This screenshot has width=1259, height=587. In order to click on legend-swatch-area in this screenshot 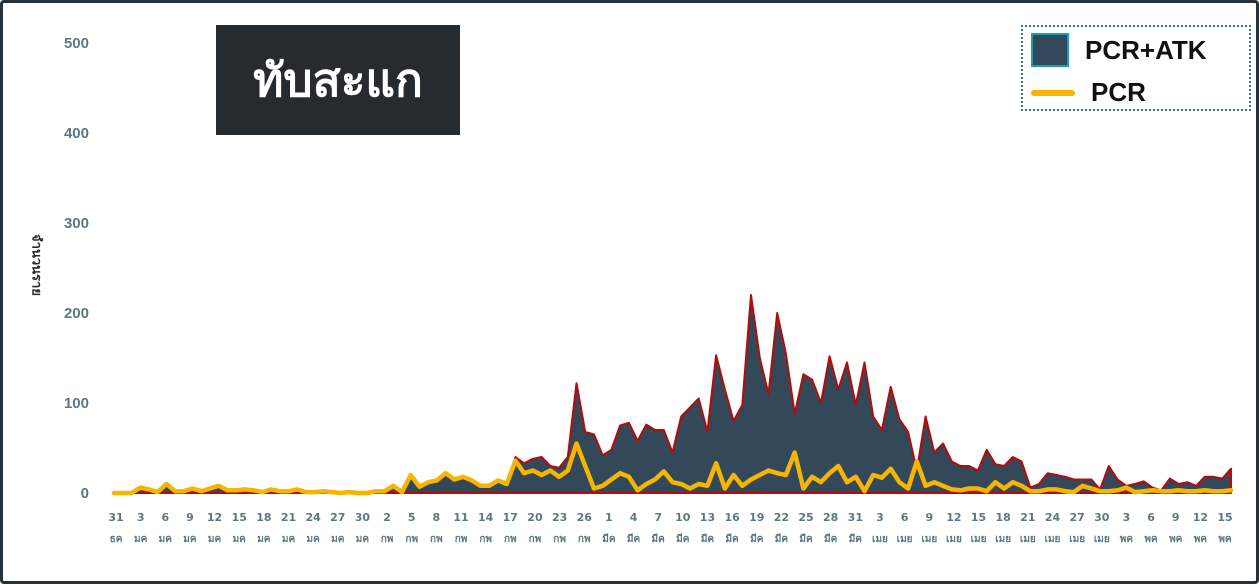, I will do `click(1050, 50)`.